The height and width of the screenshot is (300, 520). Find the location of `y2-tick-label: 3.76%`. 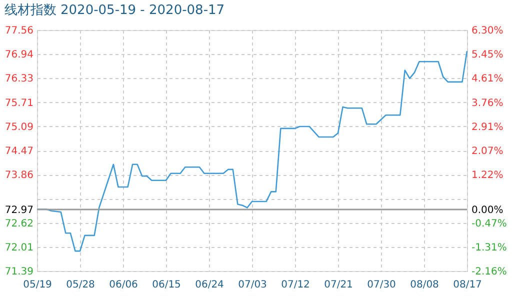

y2-tick-label: 3.76% is located at coordinates (488, 103).